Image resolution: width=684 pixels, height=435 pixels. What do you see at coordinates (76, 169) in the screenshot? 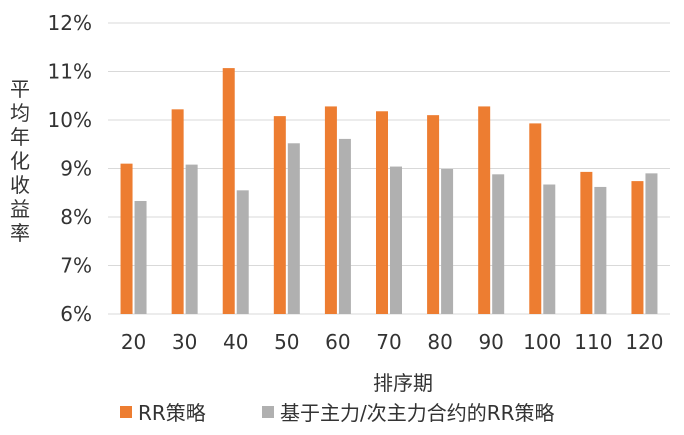
I see `y-tick-label: 9%` at bounding box center [76, 169].